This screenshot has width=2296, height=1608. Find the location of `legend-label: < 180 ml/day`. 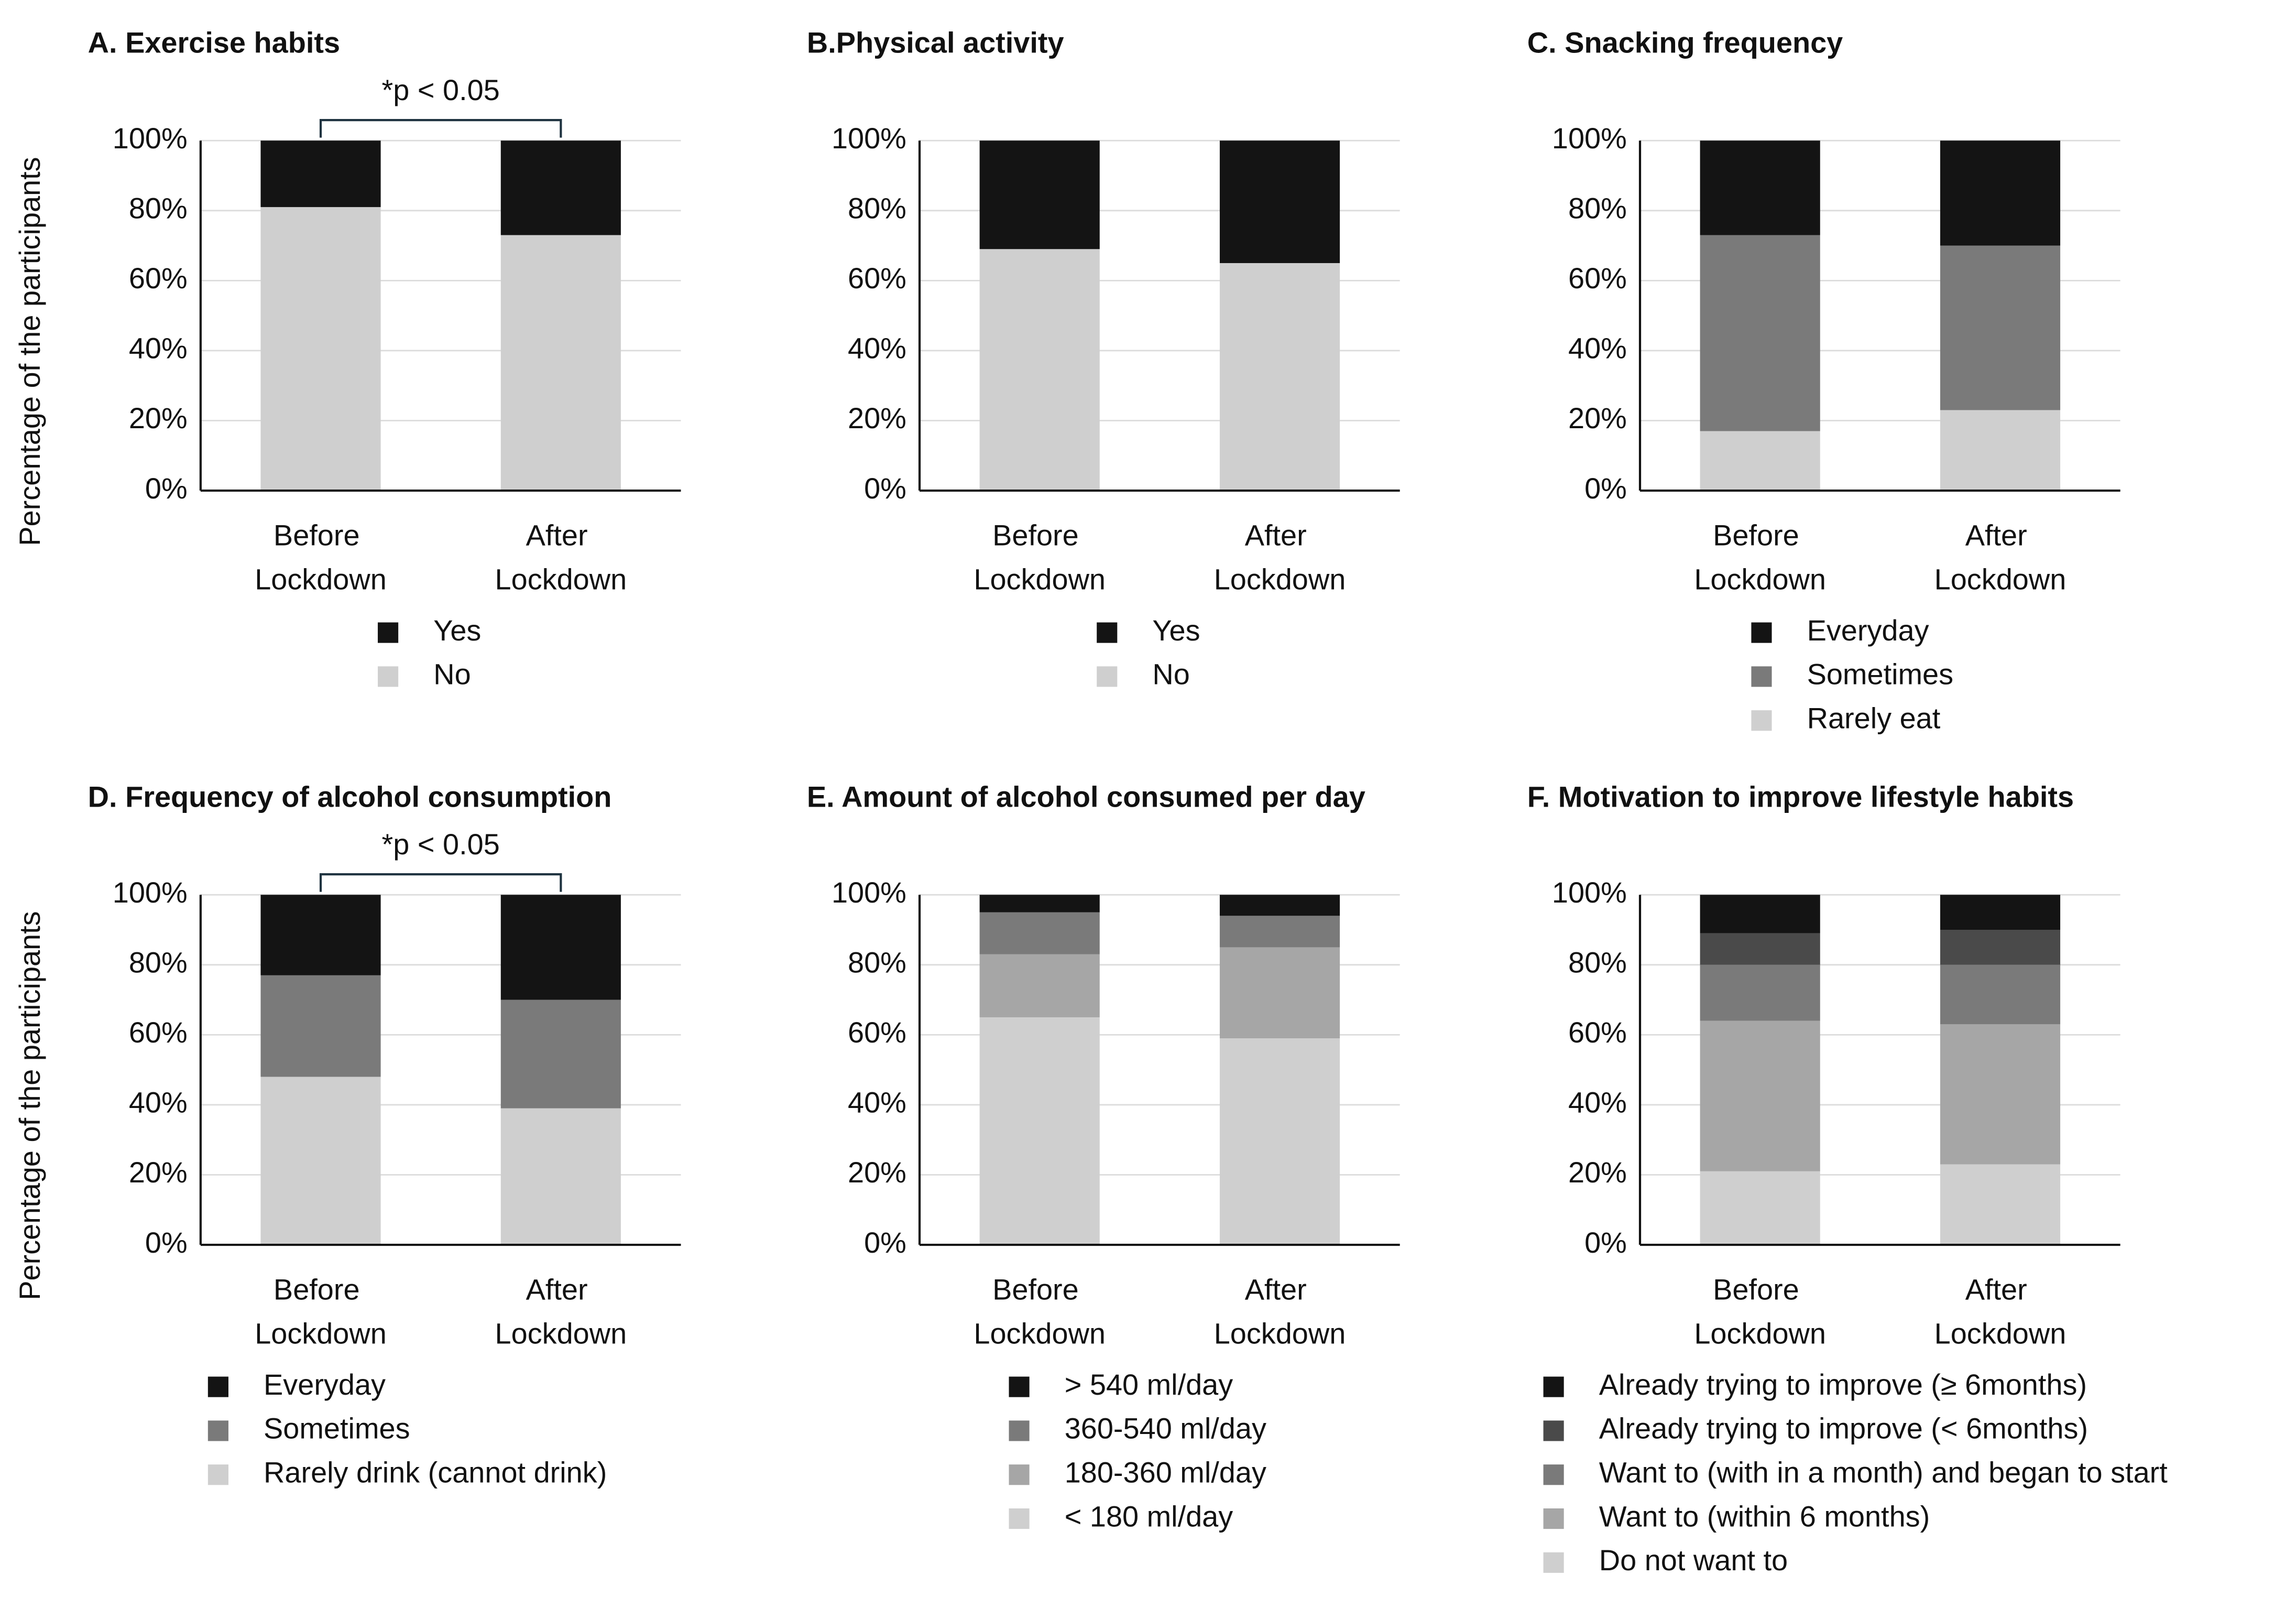

legend-label: < 180 ml/day is located at coordinates (1149, 1516).